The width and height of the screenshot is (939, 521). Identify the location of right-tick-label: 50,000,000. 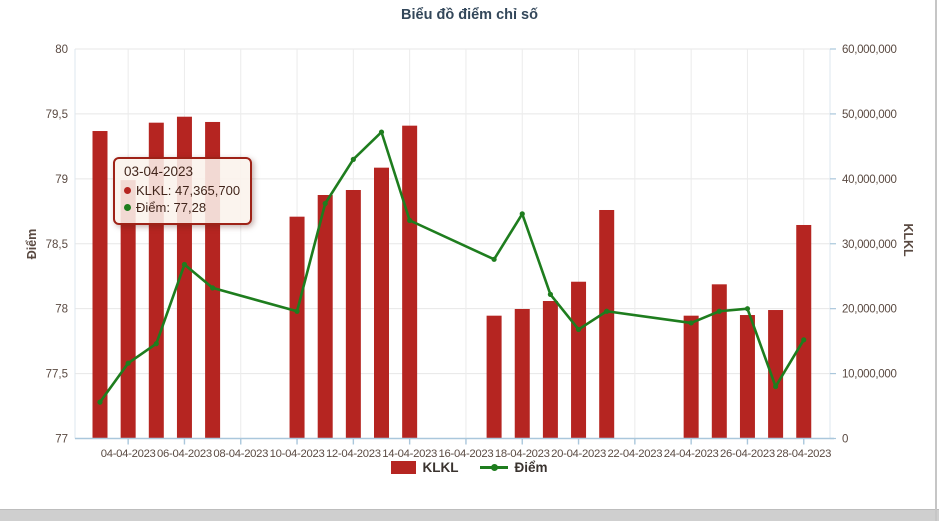
(869, 115).